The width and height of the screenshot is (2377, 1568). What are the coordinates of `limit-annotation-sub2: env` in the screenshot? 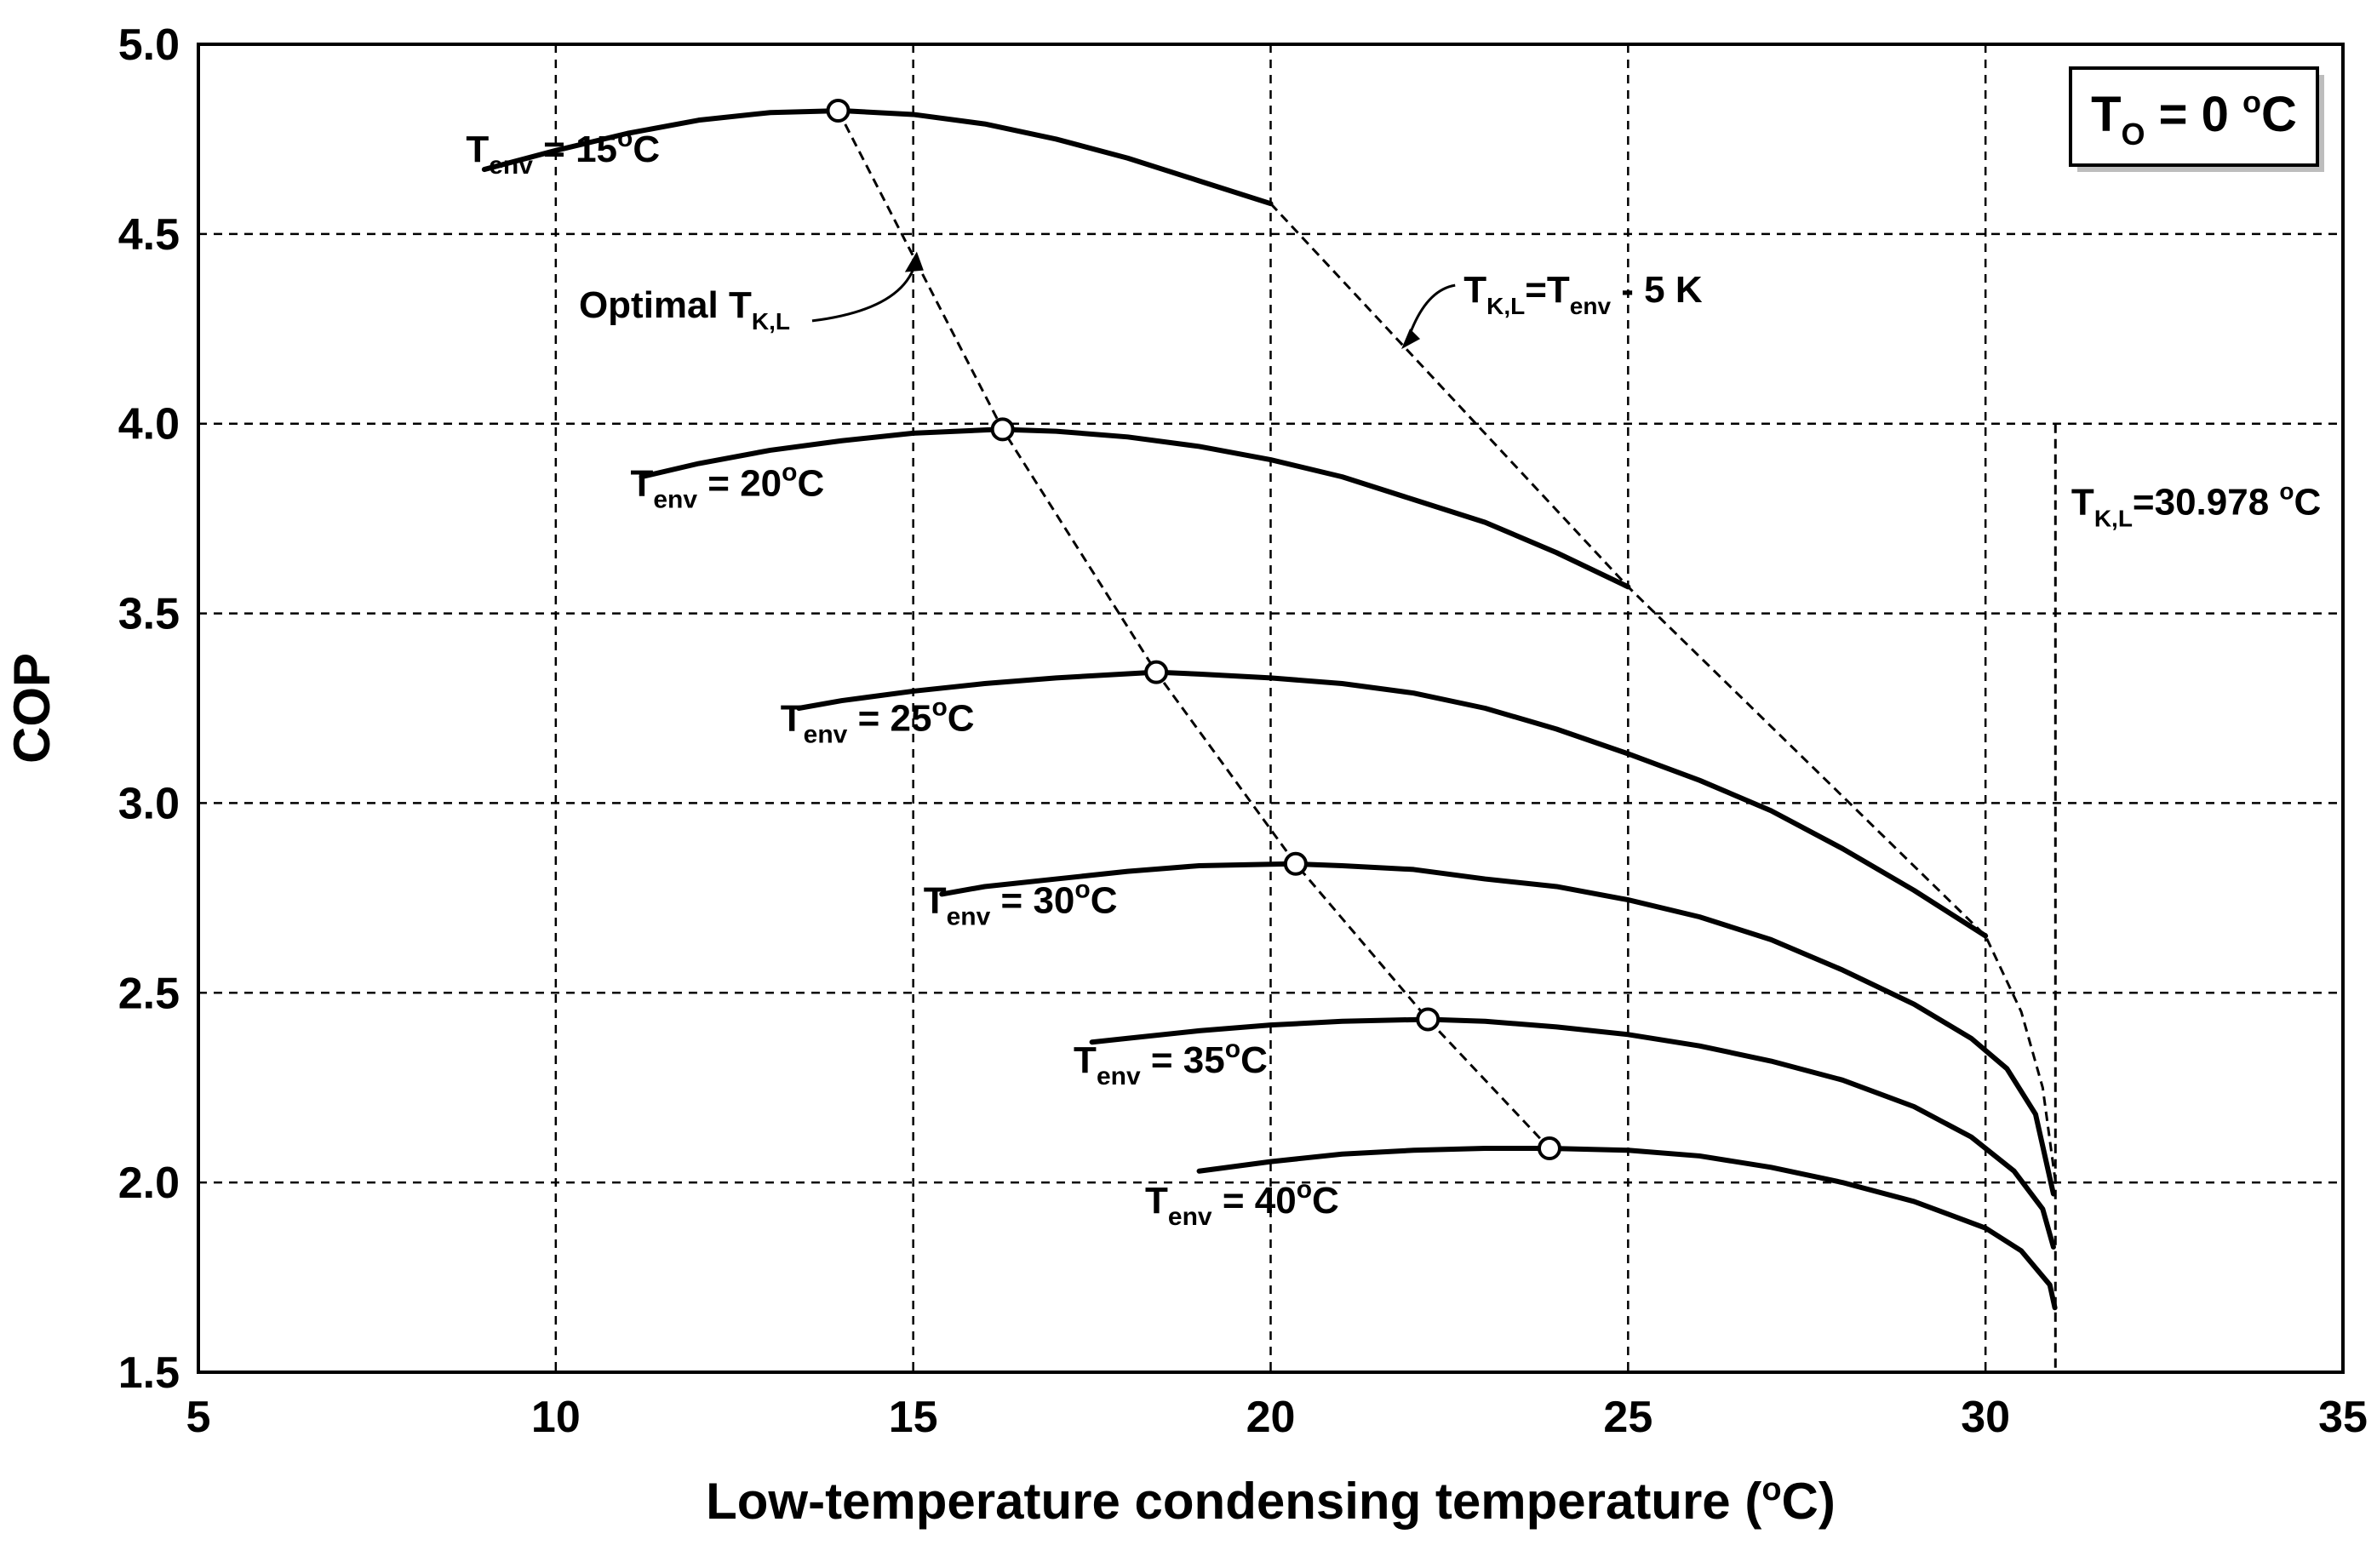 It's located at (1591, 306).